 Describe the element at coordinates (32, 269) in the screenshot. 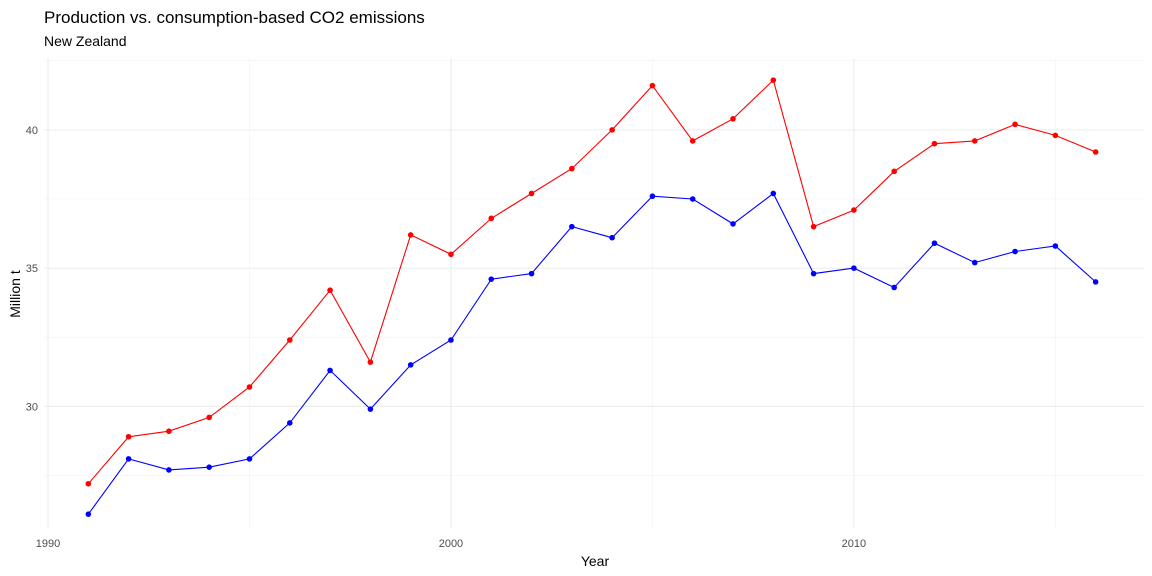

I see `y-tick-label: 35` at that location.